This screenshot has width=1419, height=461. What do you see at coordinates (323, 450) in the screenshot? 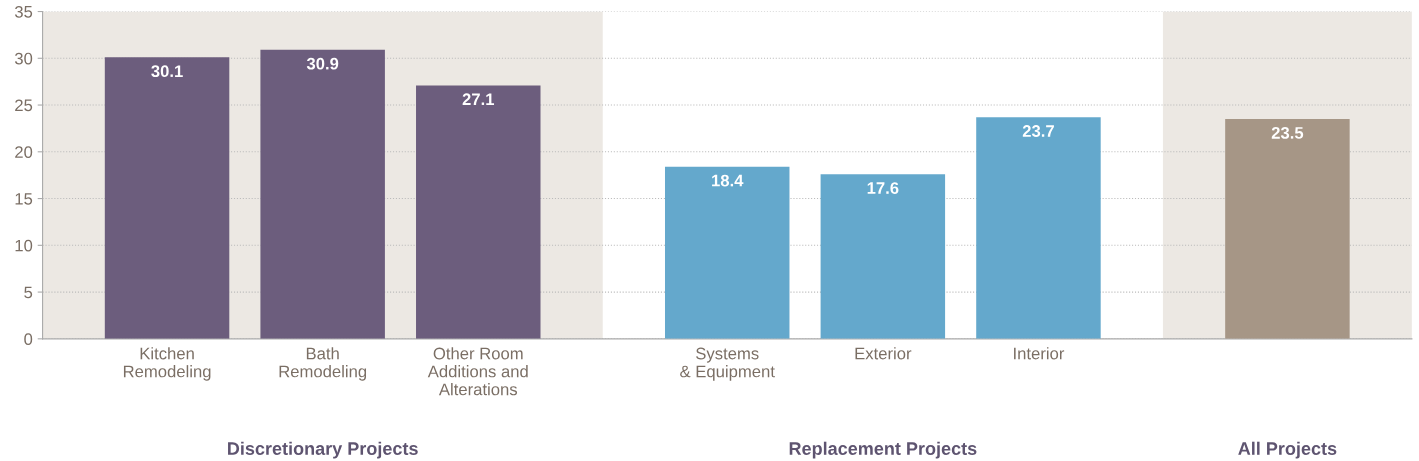
I see `text: Discretionary Projects` at bounding box center [323, 450].